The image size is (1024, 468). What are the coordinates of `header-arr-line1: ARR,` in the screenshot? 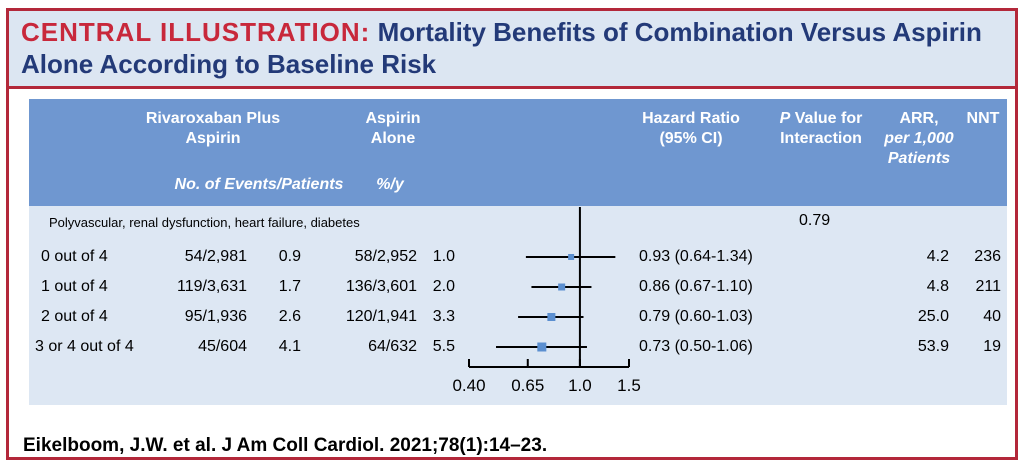 It's located at (919, 118).